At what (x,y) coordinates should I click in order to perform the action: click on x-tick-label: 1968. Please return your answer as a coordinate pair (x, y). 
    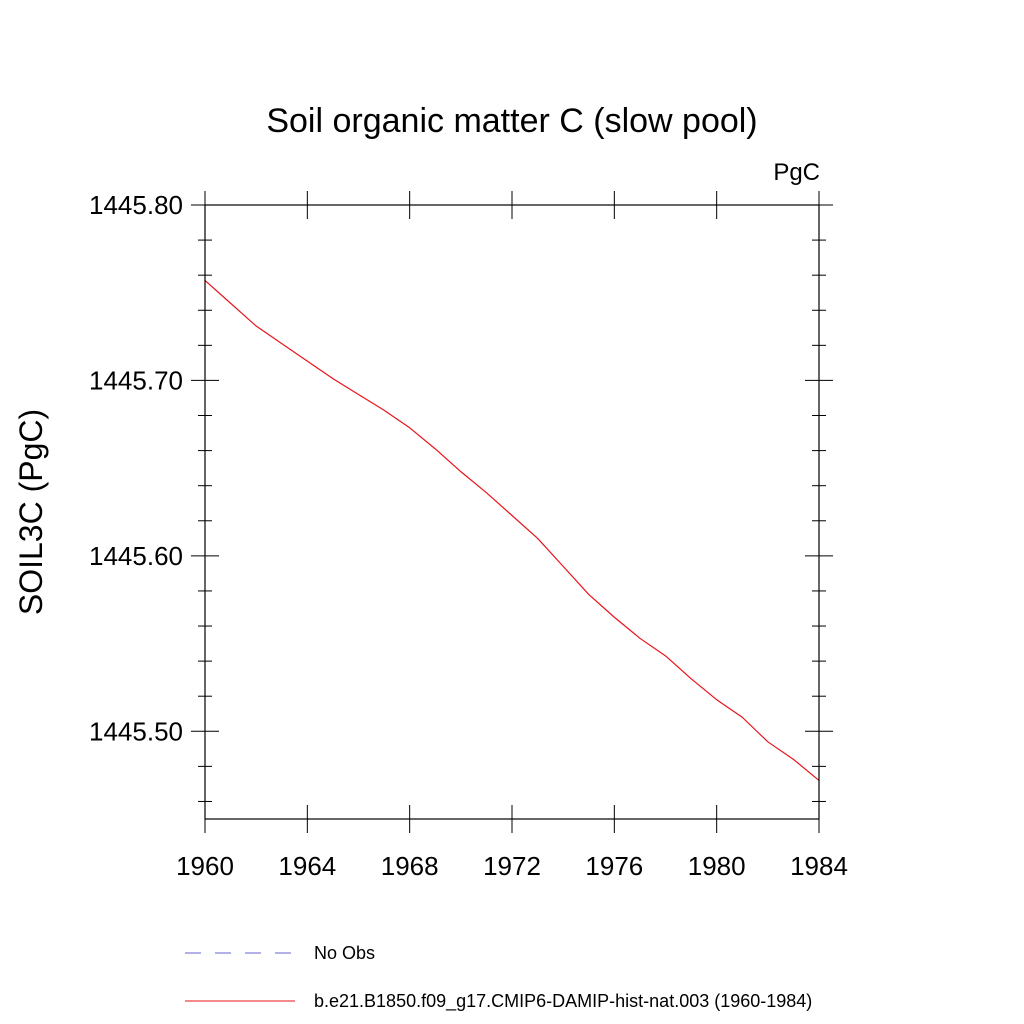
    Looking at the image, I should click on (410, 866).